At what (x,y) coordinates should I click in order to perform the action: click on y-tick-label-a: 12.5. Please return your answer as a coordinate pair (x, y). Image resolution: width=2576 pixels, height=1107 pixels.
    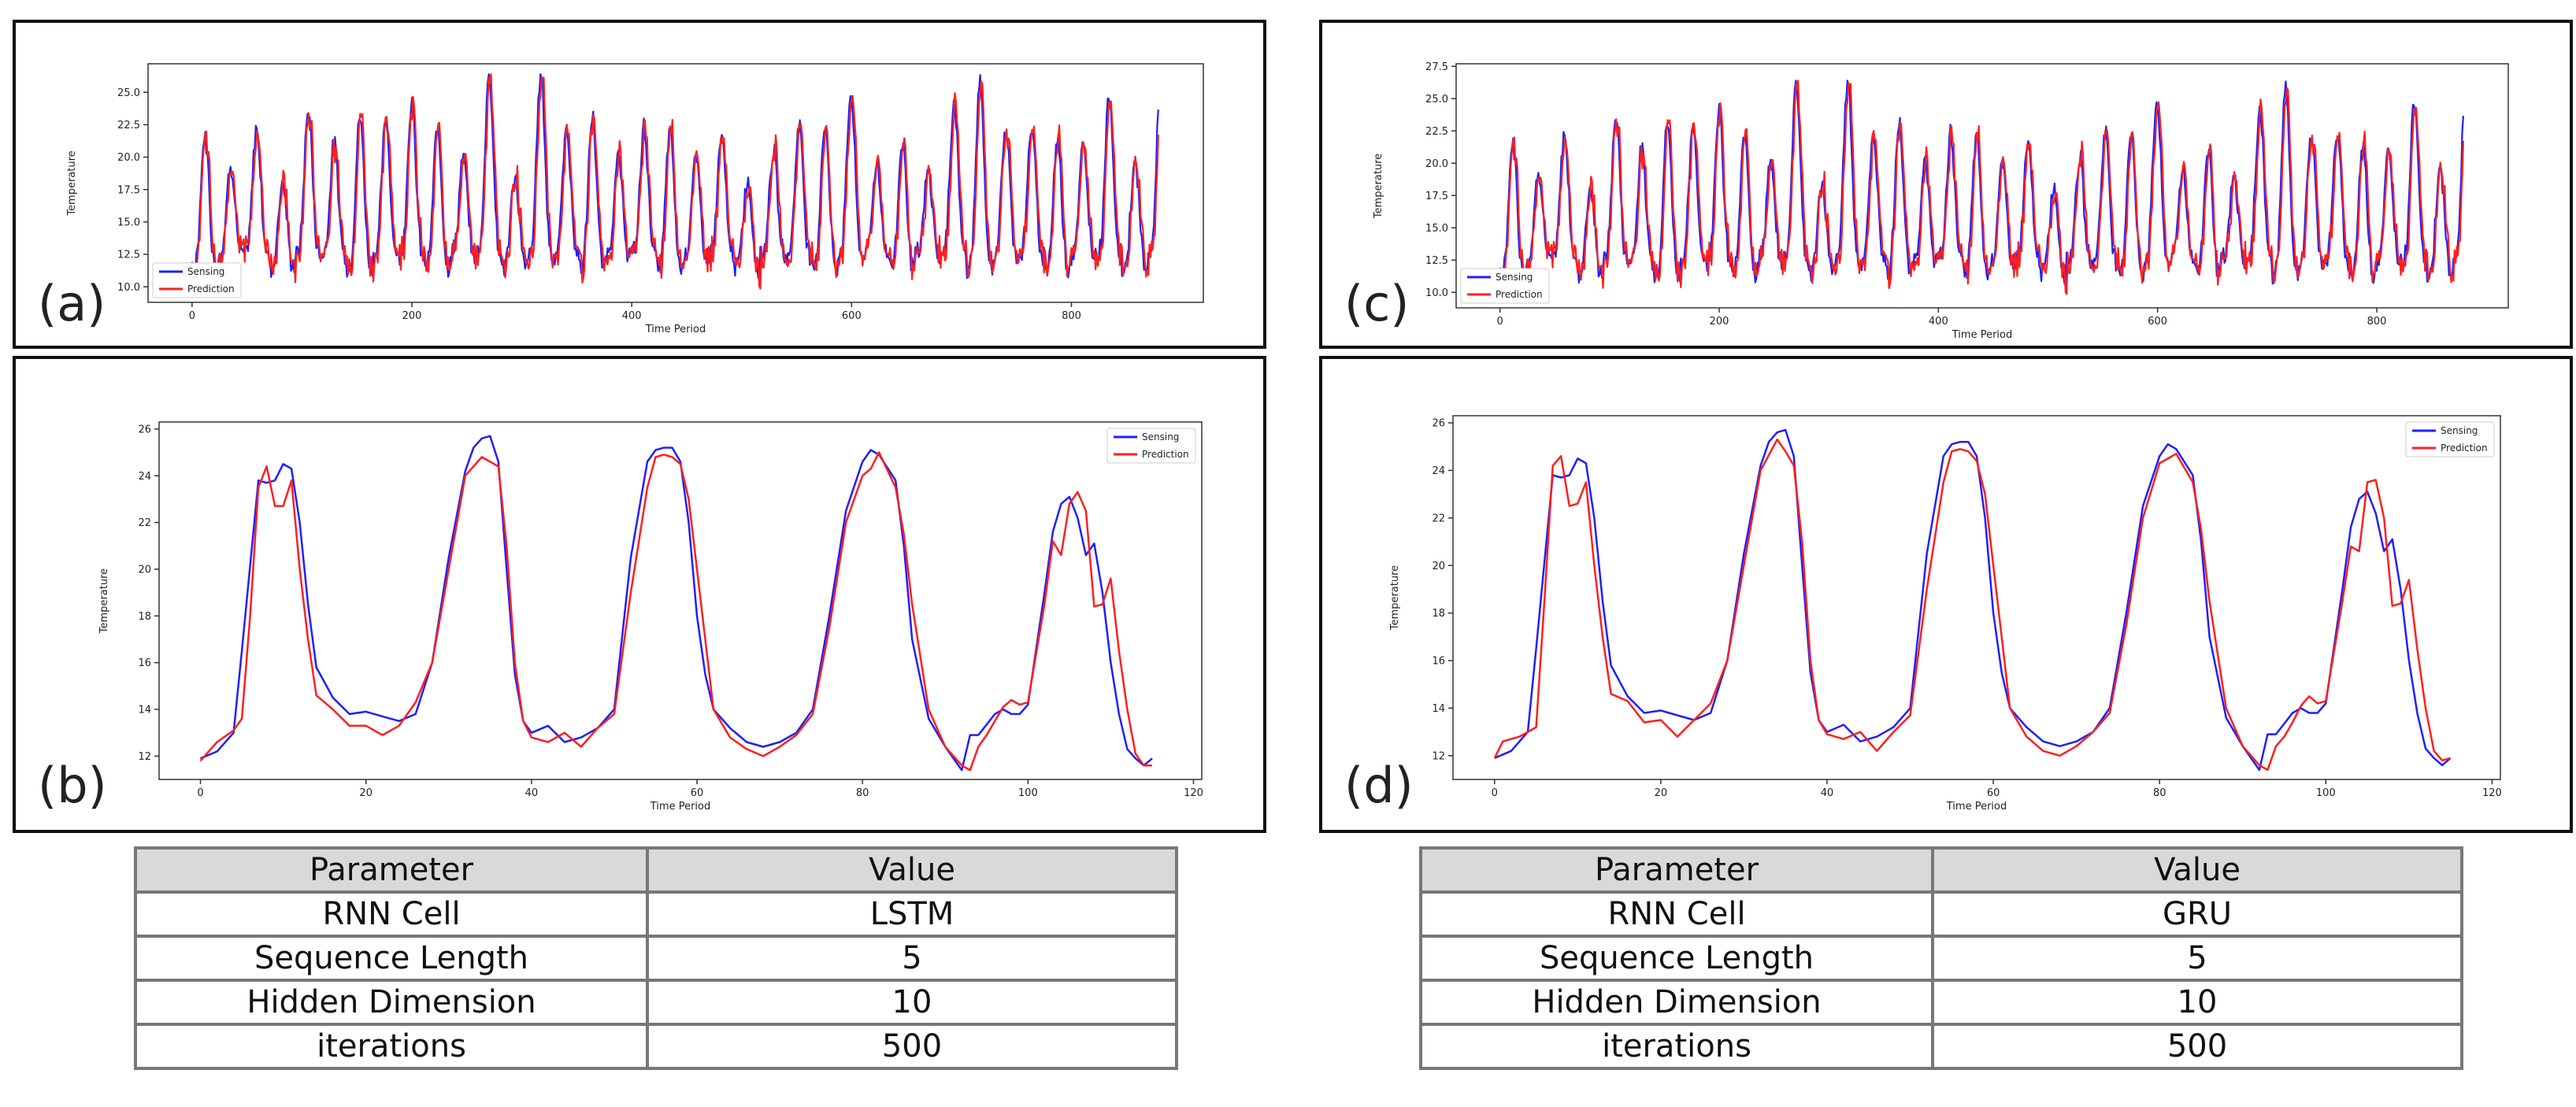
    Looking at the image, I should click on (128, 255).